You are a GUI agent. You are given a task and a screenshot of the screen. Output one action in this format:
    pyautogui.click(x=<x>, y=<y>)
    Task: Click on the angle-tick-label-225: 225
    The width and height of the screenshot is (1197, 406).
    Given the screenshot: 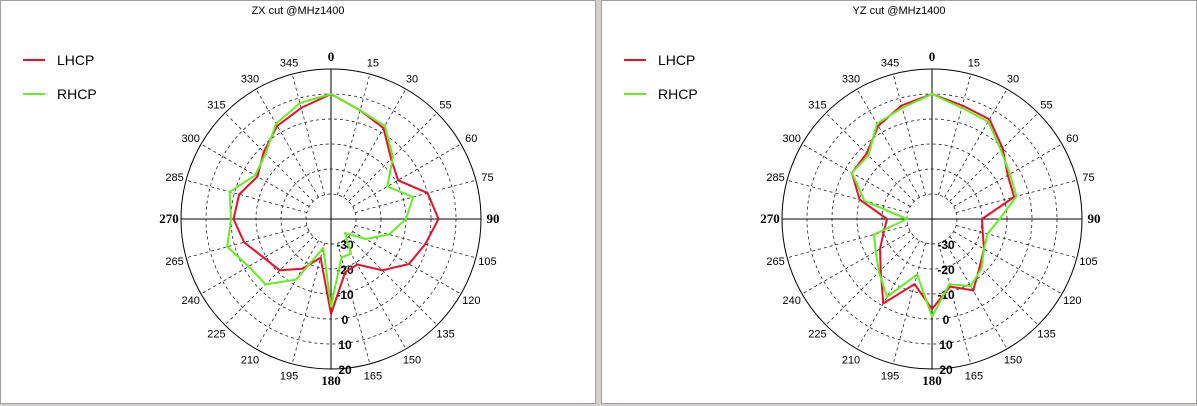 What is the action you would take?
    pyautogui.click(x=216, y=335)
    